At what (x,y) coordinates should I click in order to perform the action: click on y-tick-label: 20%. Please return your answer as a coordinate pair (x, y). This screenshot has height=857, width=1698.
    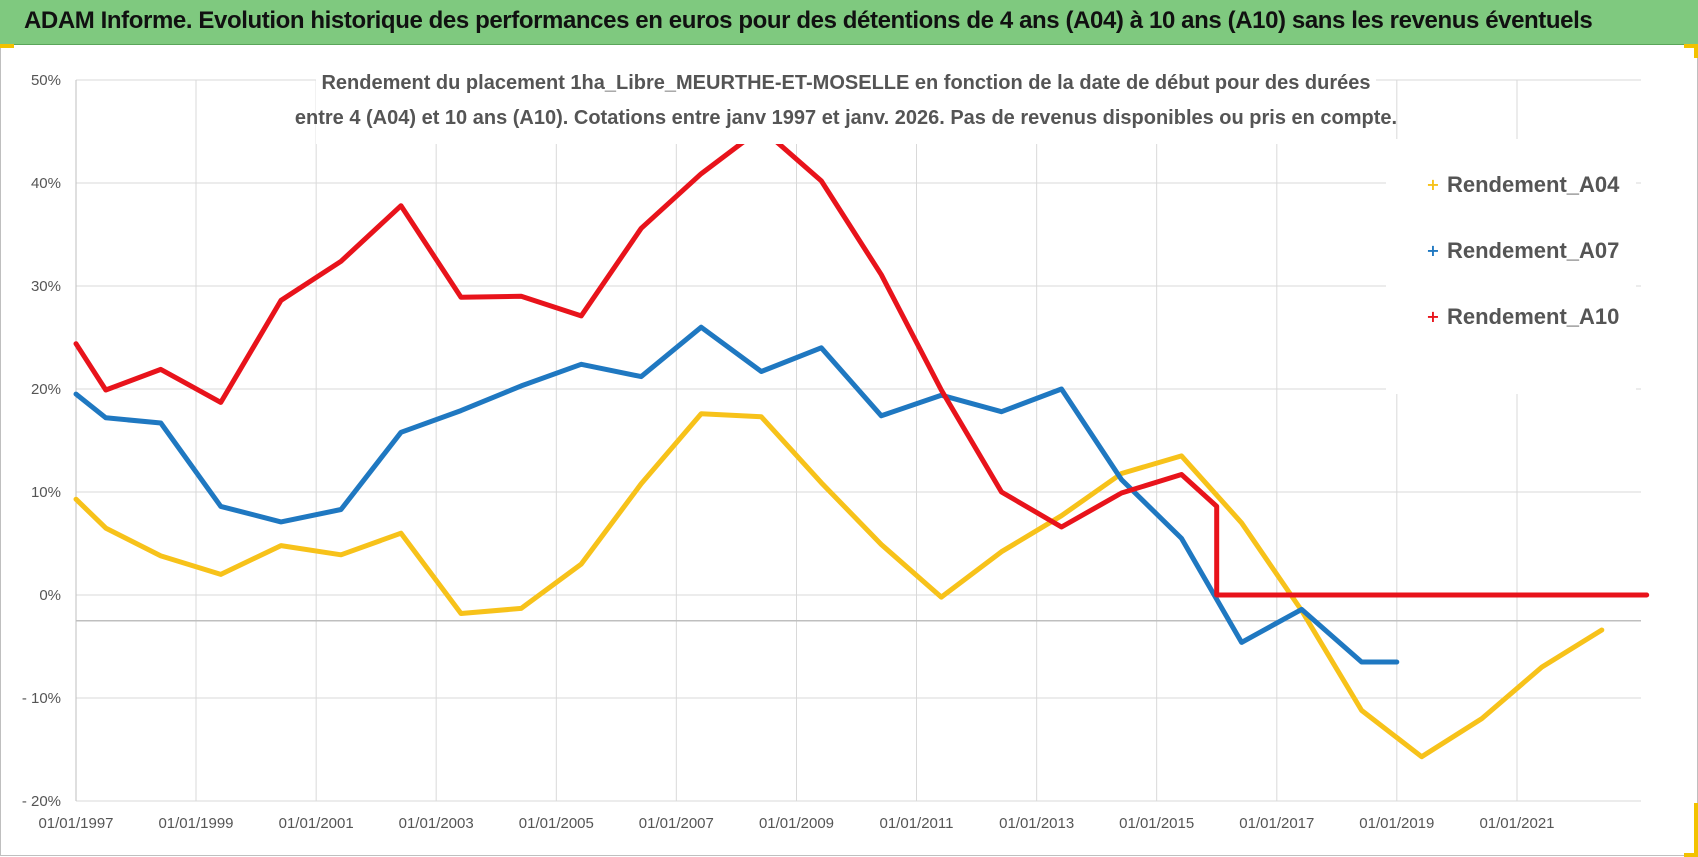
    Looking at the image, I should click on (46, 389).